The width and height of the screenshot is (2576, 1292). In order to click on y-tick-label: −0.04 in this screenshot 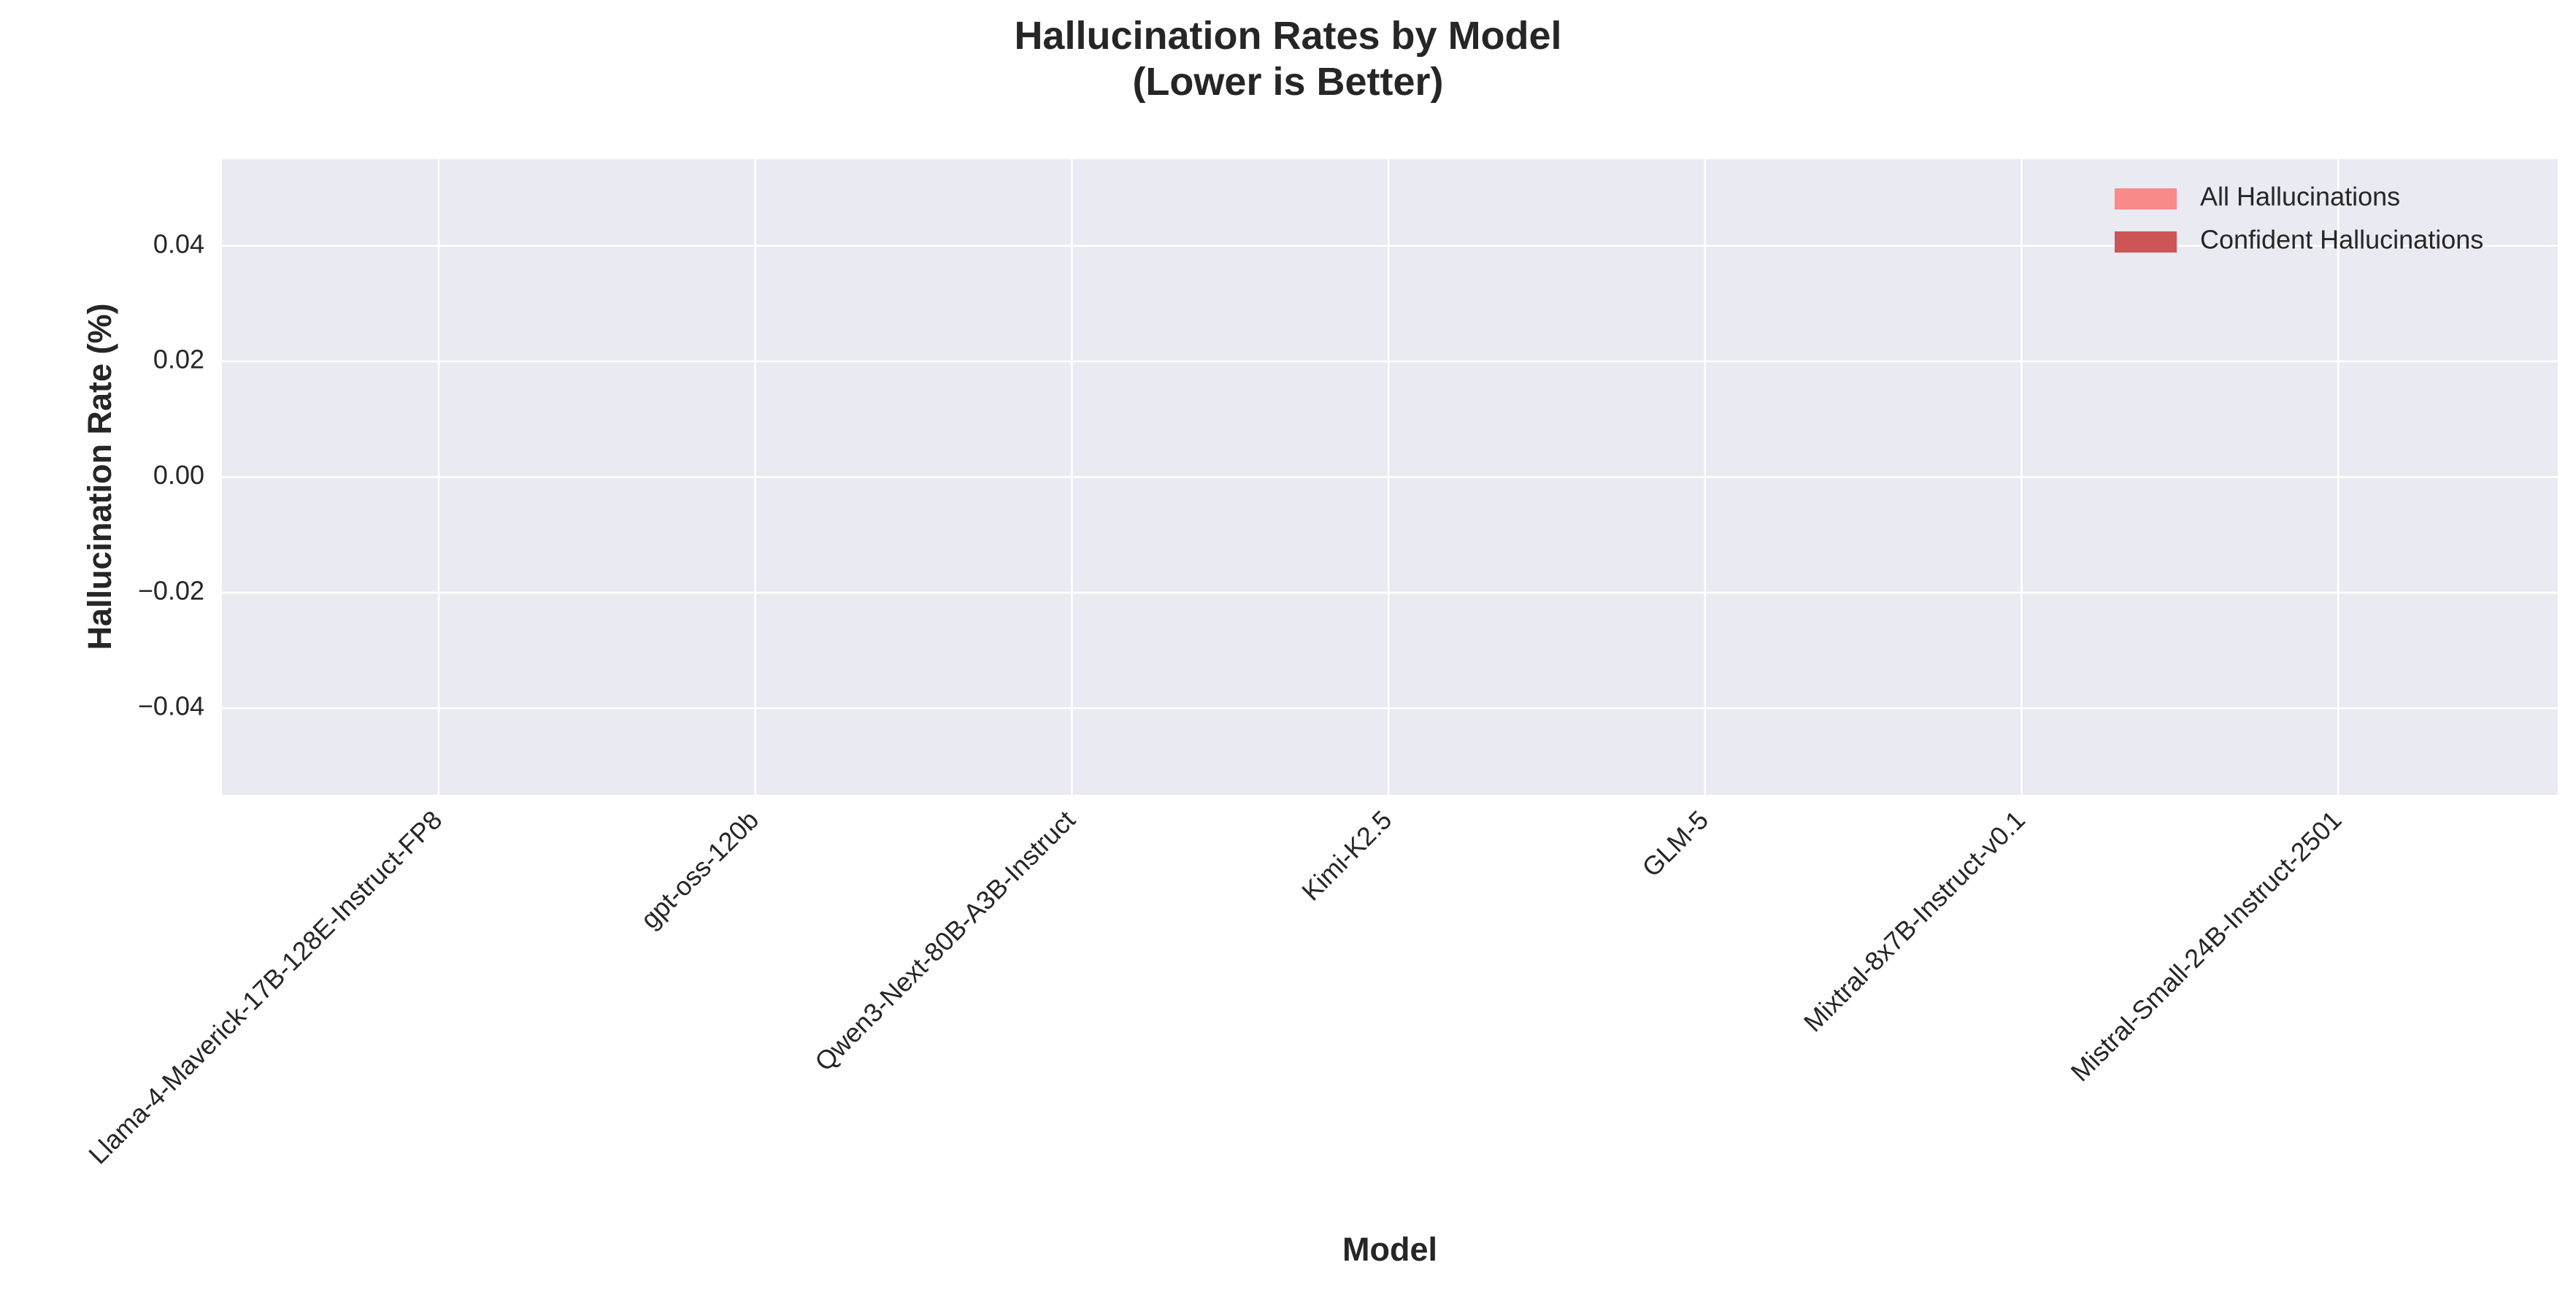, I will do `click(171, 706)`.